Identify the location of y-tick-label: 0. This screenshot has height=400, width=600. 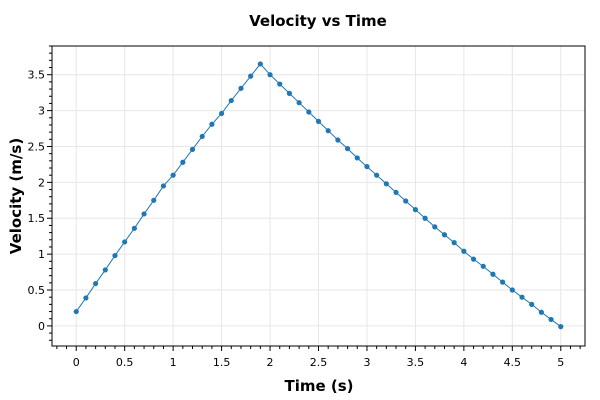
(41, 326).